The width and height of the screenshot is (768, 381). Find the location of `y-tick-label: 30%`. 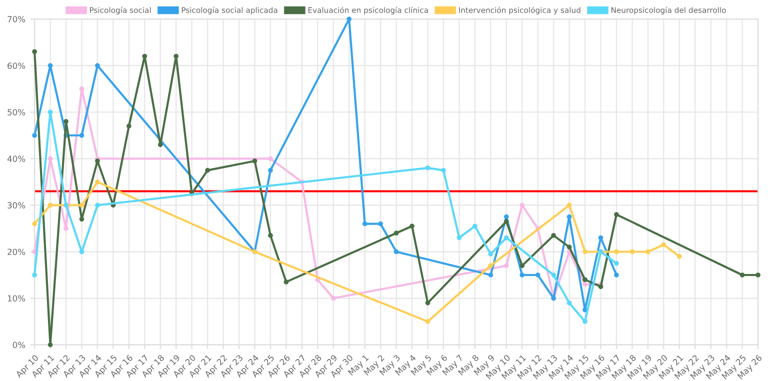

y-tick-label: 30% is located at coordinates (17, 205).